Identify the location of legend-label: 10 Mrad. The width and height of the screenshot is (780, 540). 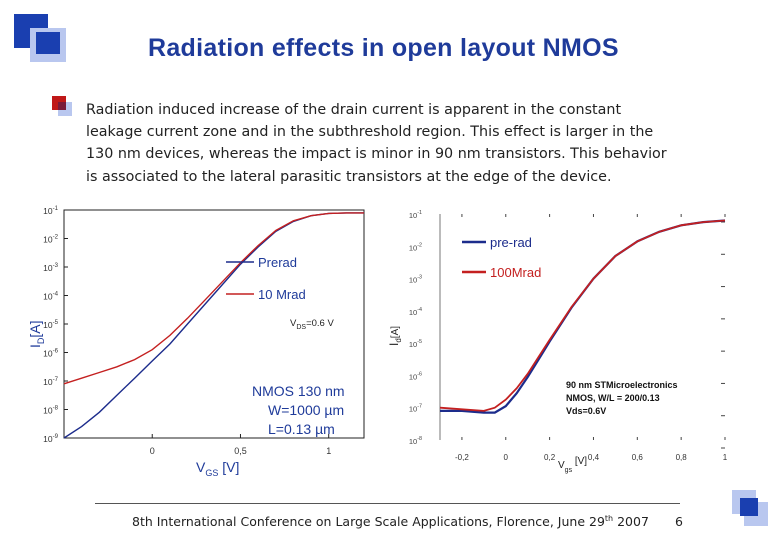
(282, 294).